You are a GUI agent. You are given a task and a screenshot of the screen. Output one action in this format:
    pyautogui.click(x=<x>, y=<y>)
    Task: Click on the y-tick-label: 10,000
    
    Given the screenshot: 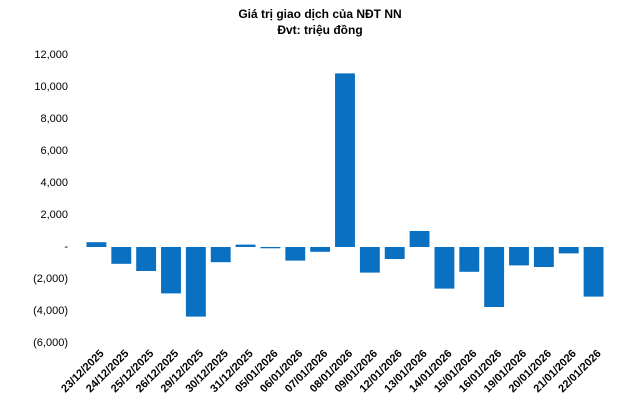 What is the action you would take?
    pyautogui.click(x=51, y=87)
    